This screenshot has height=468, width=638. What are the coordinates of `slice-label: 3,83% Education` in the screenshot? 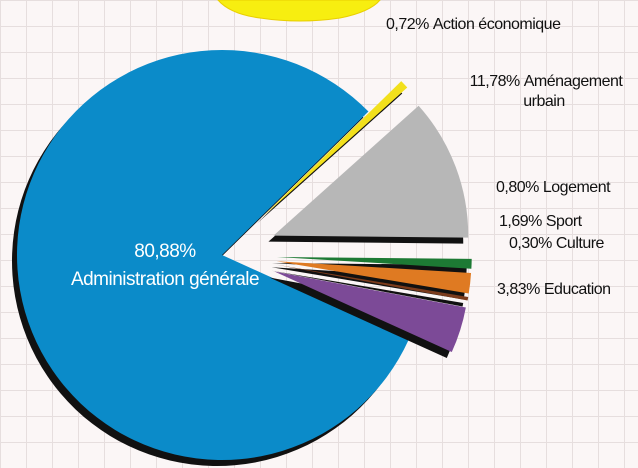 It's located at (556, 290).